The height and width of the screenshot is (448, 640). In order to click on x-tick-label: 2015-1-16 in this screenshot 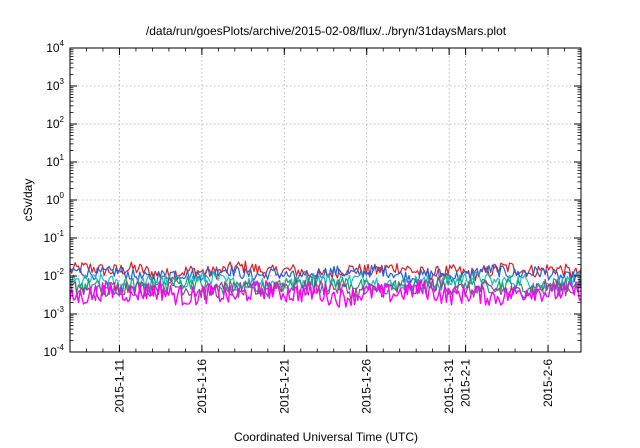, I will do `click(202, 386)`.